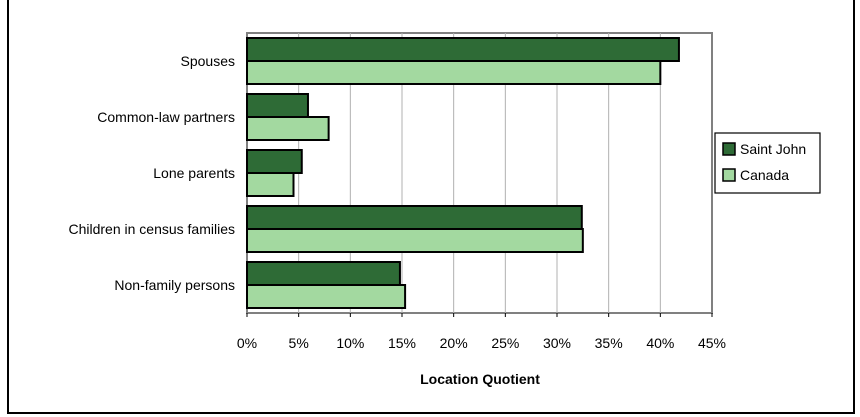  Describe the element at coordinates (609, 343) in the screenshot. I see `x-tick-label: 35%` at that location.